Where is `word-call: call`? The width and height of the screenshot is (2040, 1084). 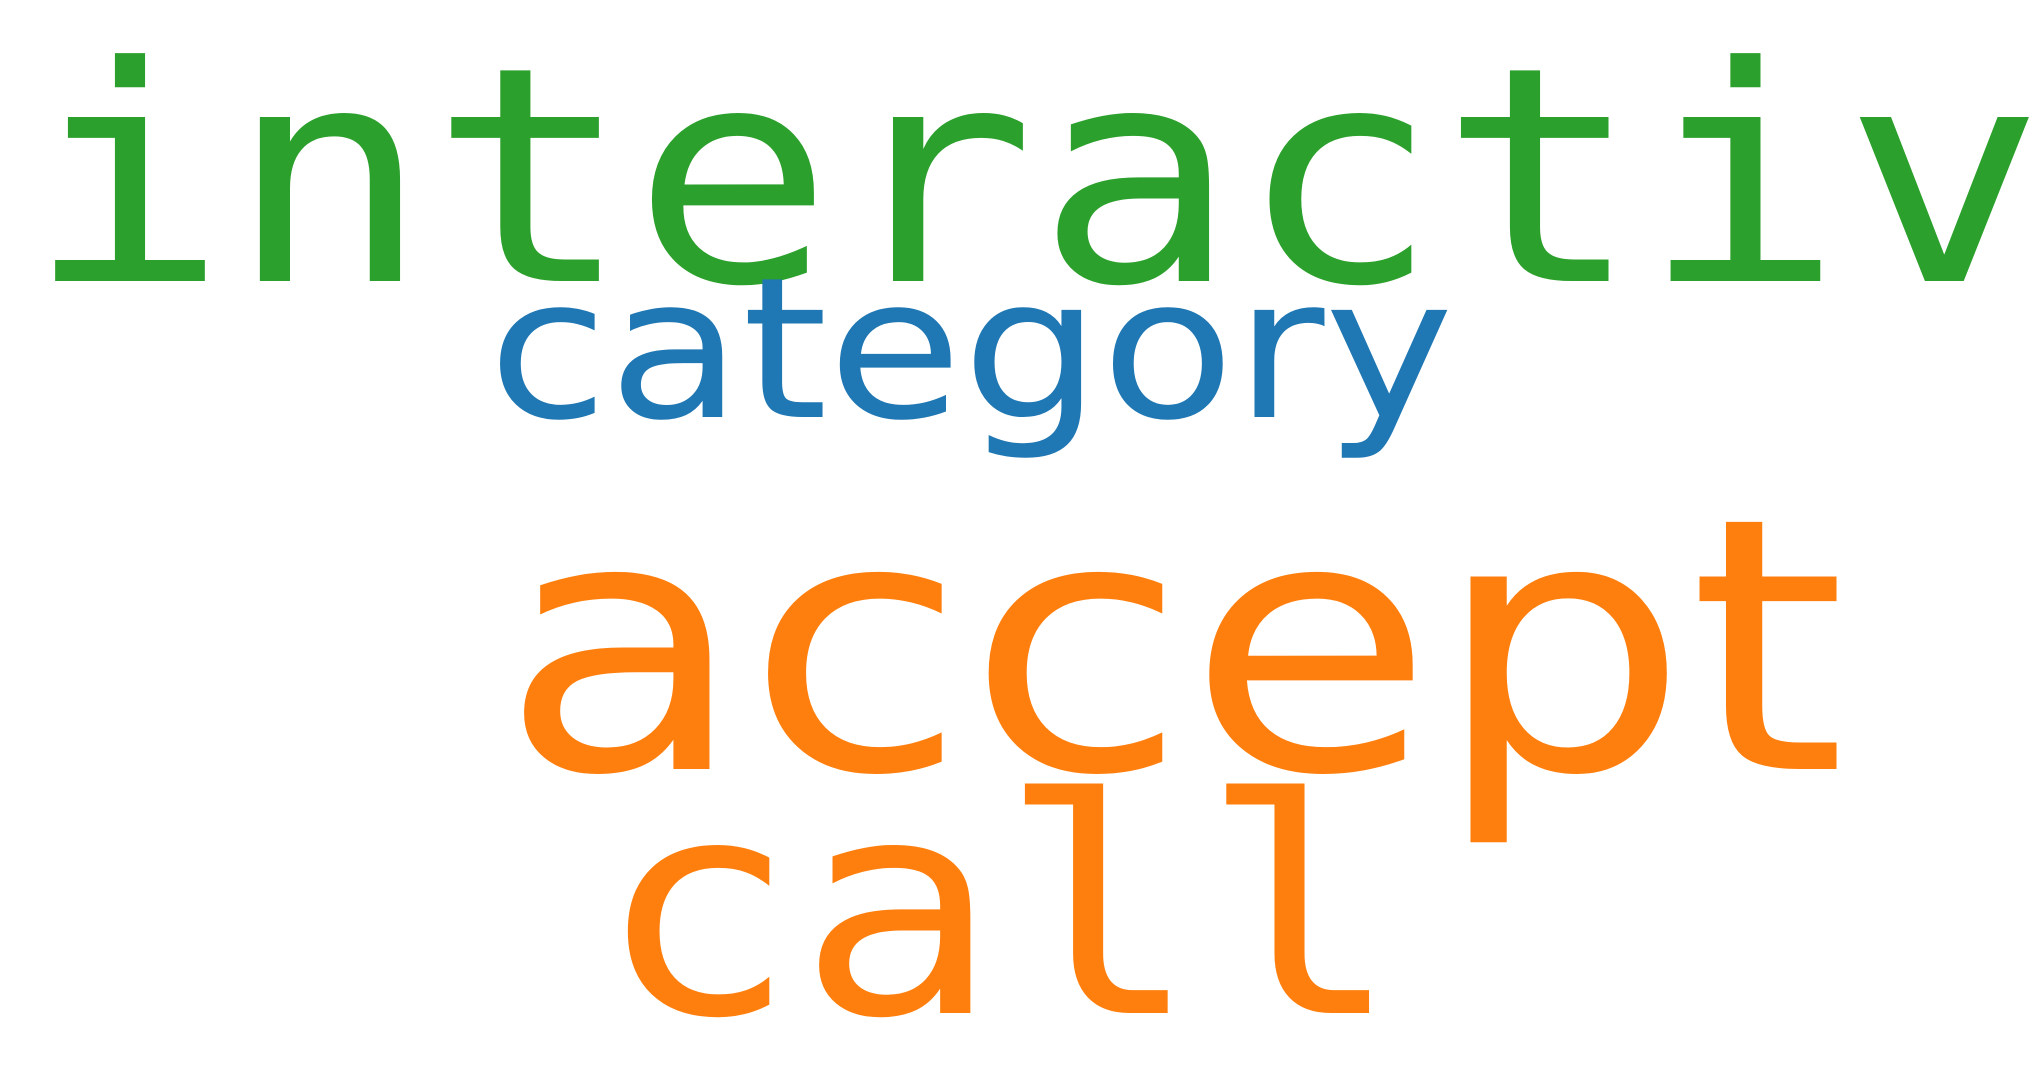
word-call: call is located at coordinates (999, 909).